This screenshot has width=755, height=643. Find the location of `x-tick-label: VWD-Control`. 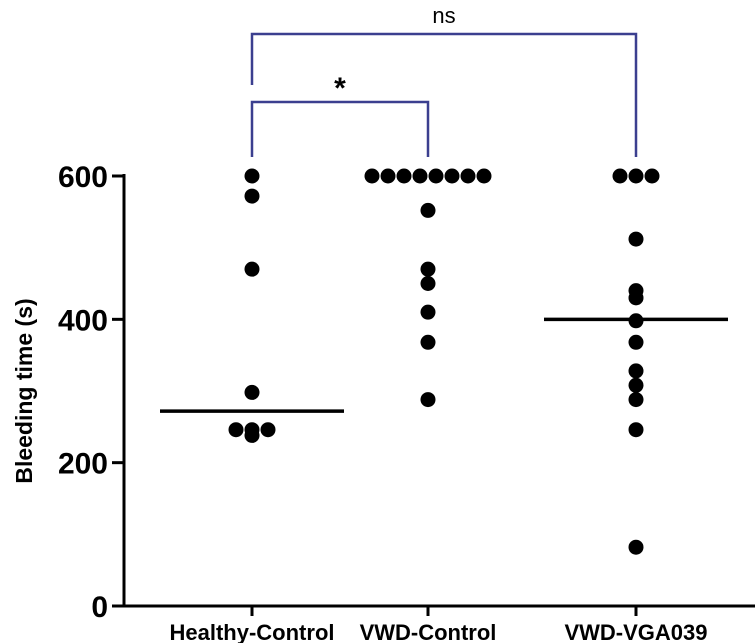

x-tick-label: VWD-Control is located at coordinates (428, 631).